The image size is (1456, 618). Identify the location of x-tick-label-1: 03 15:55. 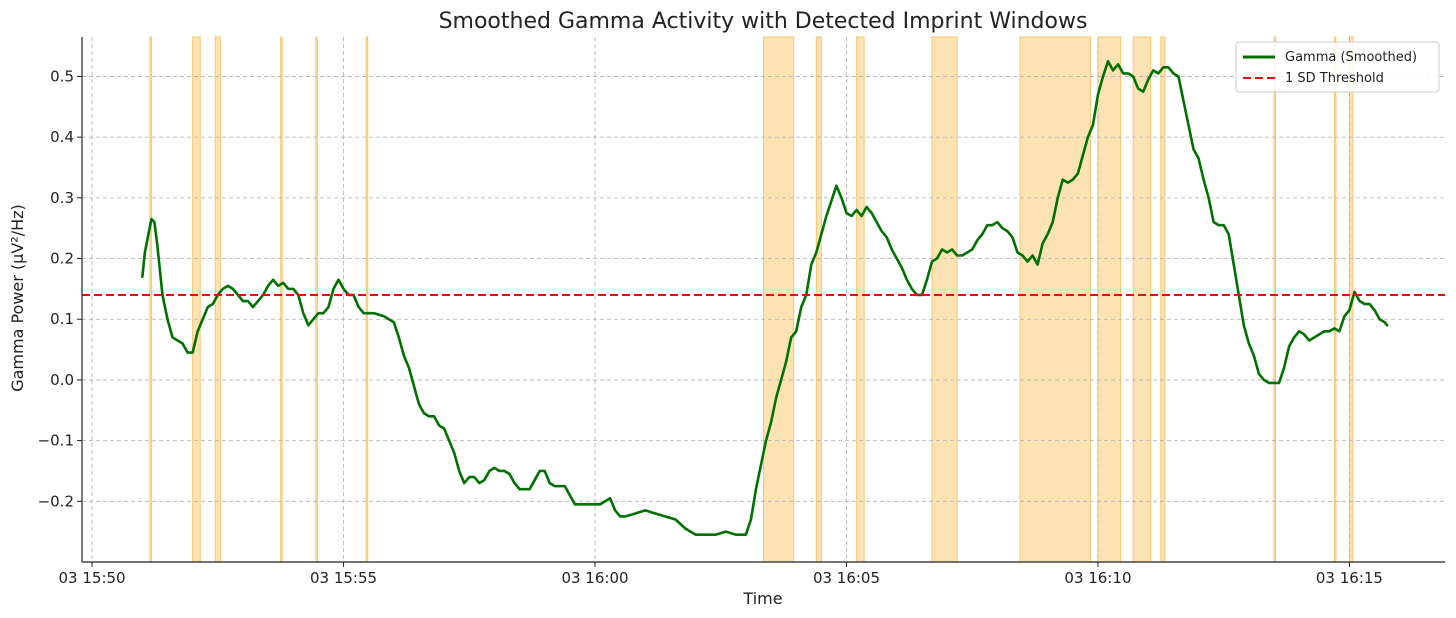
(343, 578).